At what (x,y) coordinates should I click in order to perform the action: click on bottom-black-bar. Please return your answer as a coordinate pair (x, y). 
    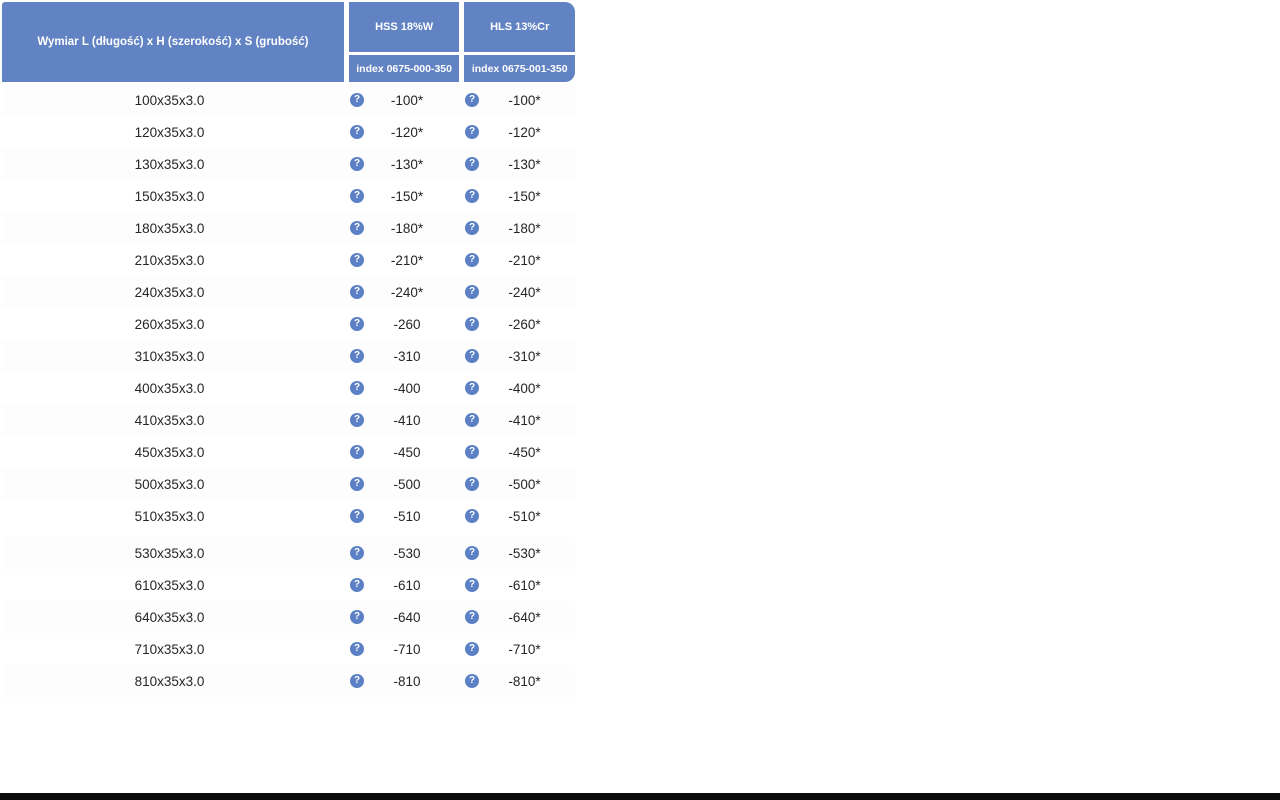
    Looking at the image, I should click on (640, 796).